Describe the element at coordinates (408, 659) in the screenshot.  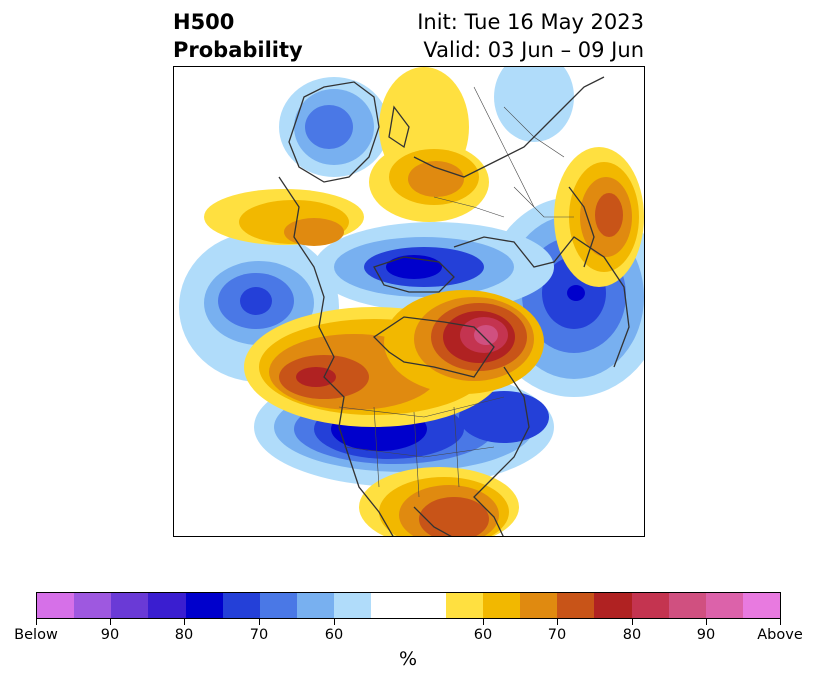
I see `colorbar-unit: %` at that location.